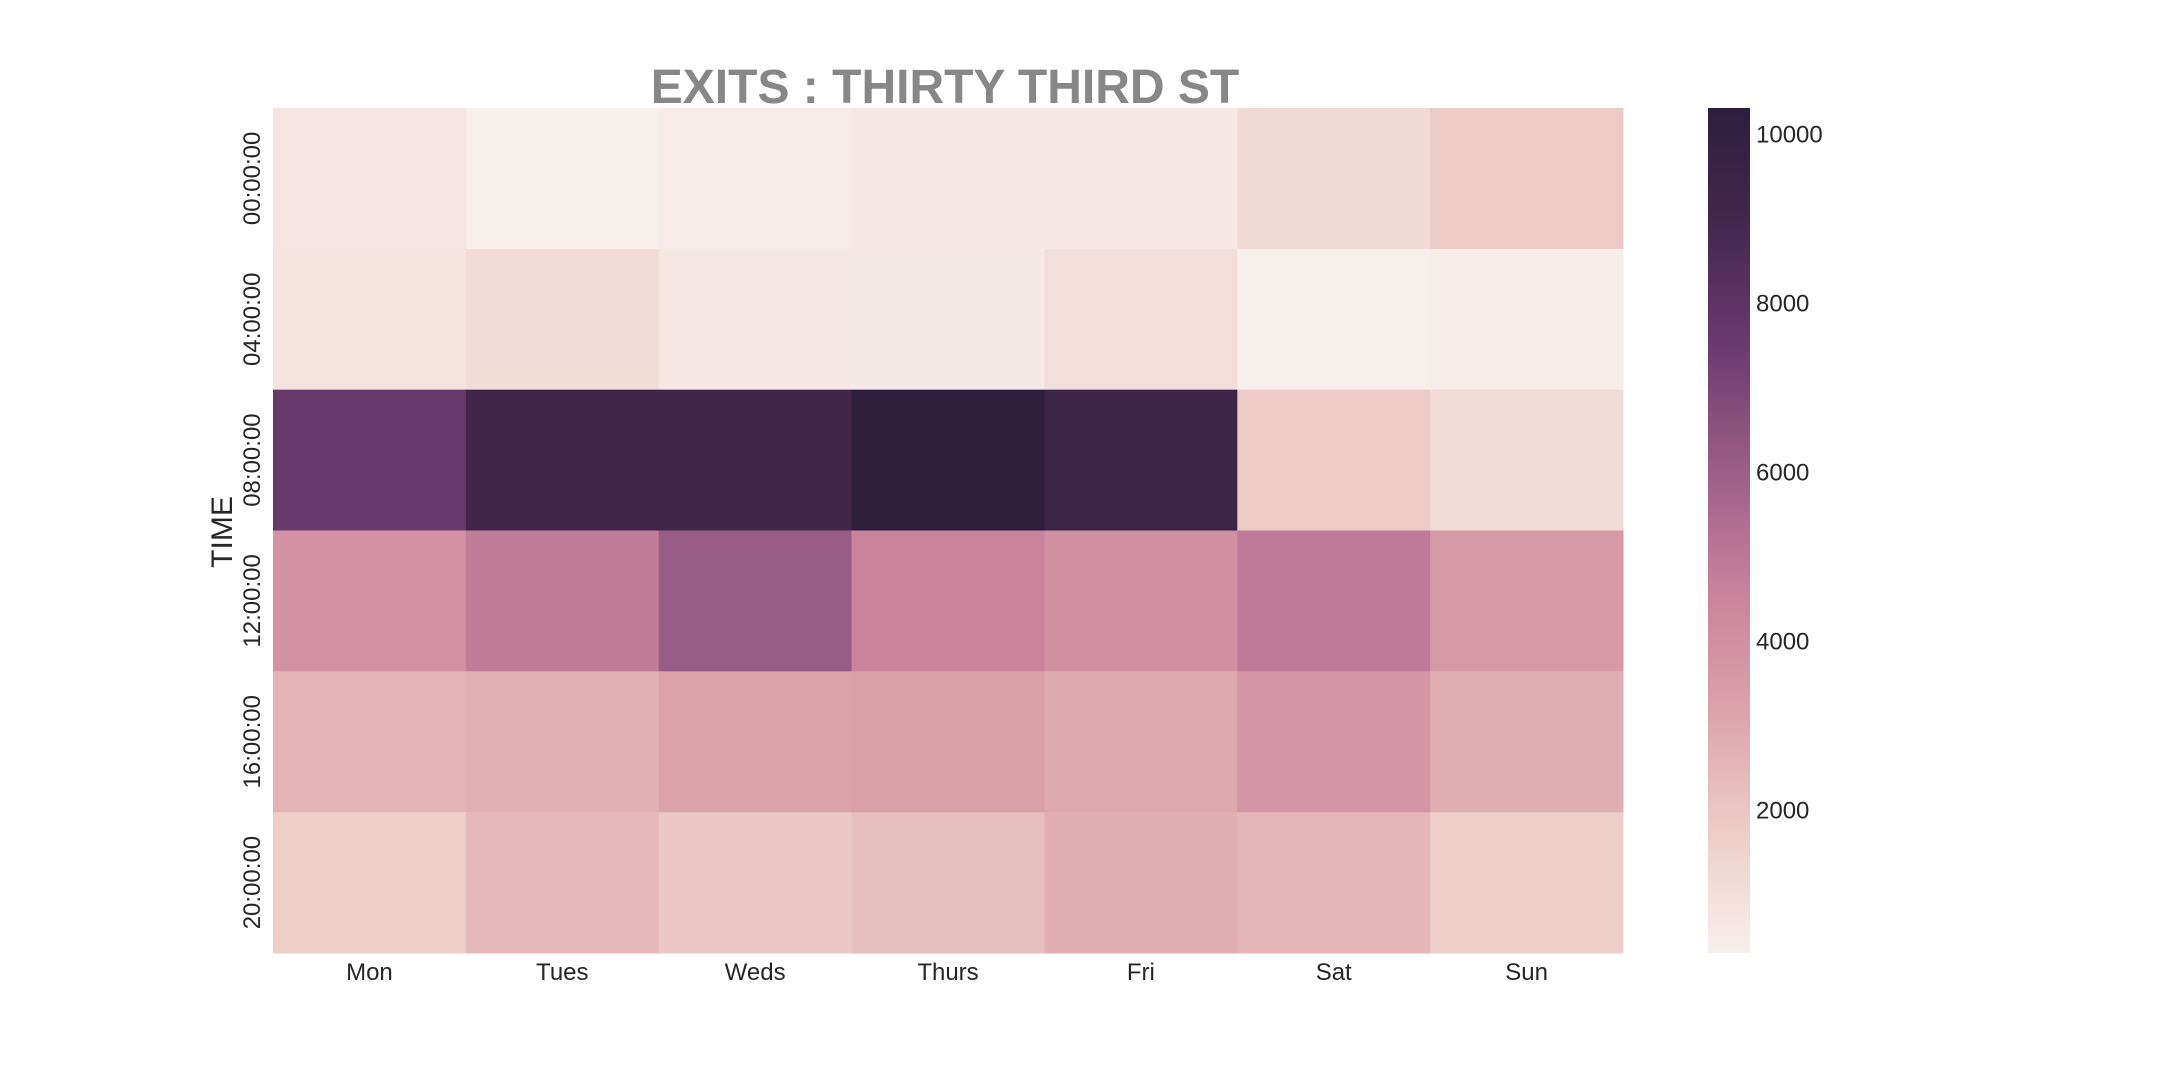 Image resolution: width=2160 pixels, height=1080 pixels. I want to click on x-tick-labels: Mon Tues Weds Thurs Fri Sat Sun, so click(947, 972).